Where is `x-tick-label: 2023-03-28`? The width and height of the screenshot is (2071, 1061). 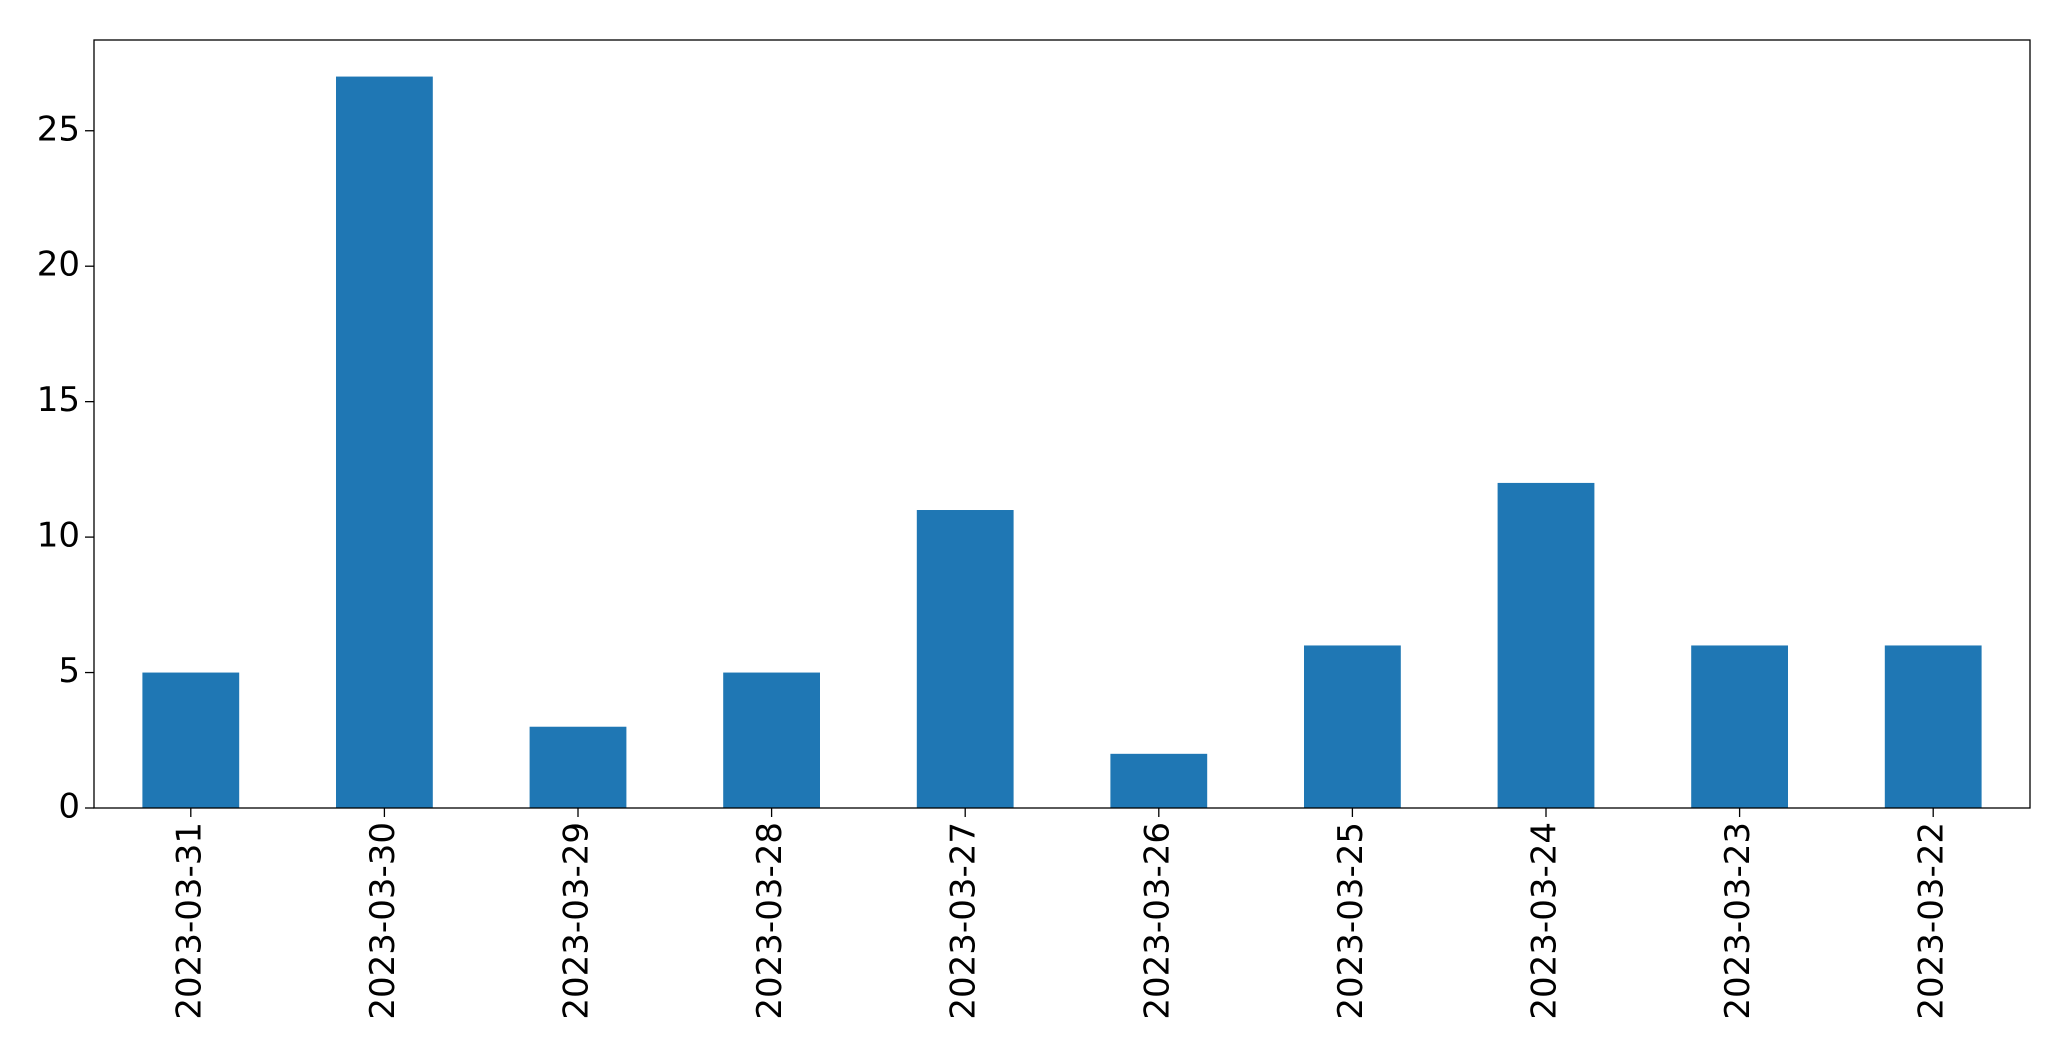 x-tick-label: 2023-03-28 is located at coordinates (770, 921).